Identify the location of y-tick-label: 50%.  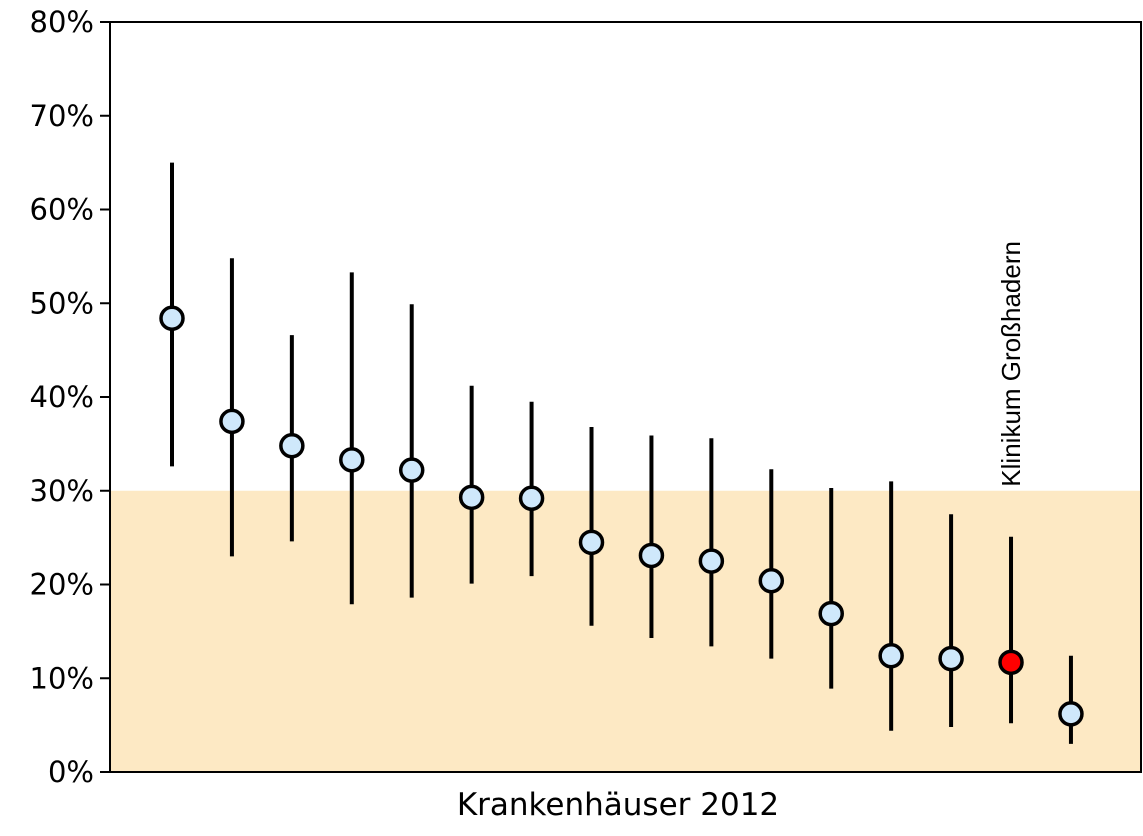
(62, 303).